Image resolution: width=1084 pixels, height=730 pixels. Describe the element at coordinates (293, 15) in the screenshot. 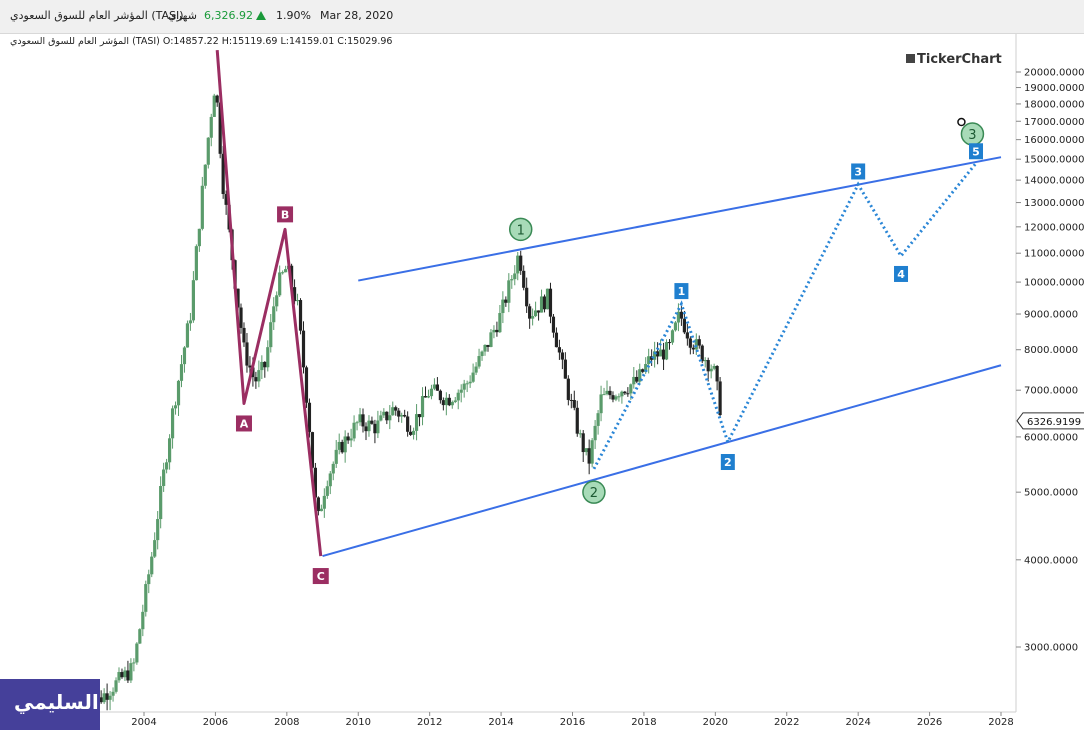

I see `change-percent: 1.90%` at that location.